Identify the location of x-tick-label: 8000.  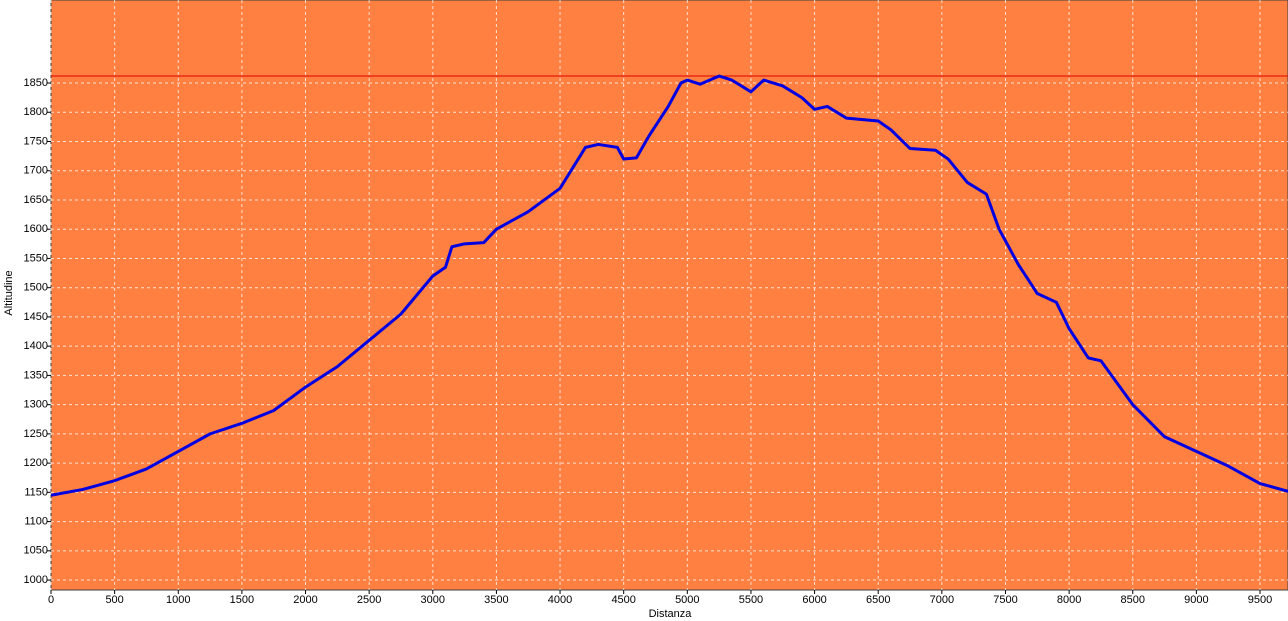
(1069, 600).